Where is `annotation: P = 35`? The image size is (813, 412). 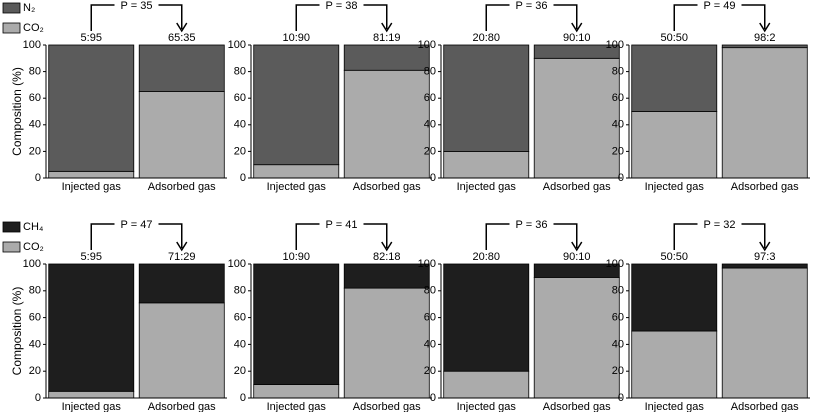 annotation: P = 35 is located at coordinates (137, 6).